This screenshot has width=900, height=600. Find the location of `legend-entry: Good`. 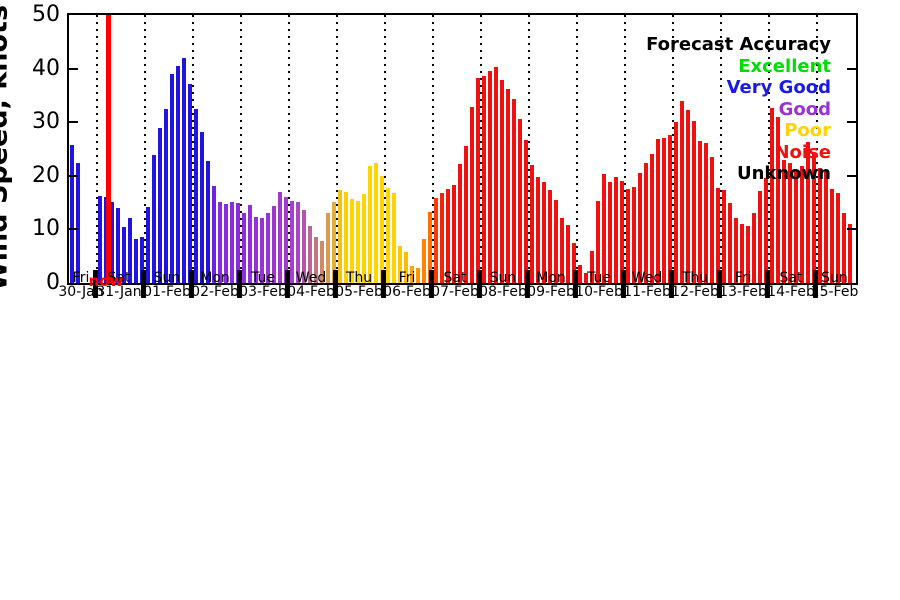

legend-entry: Good is located at coordinates (804, 109).